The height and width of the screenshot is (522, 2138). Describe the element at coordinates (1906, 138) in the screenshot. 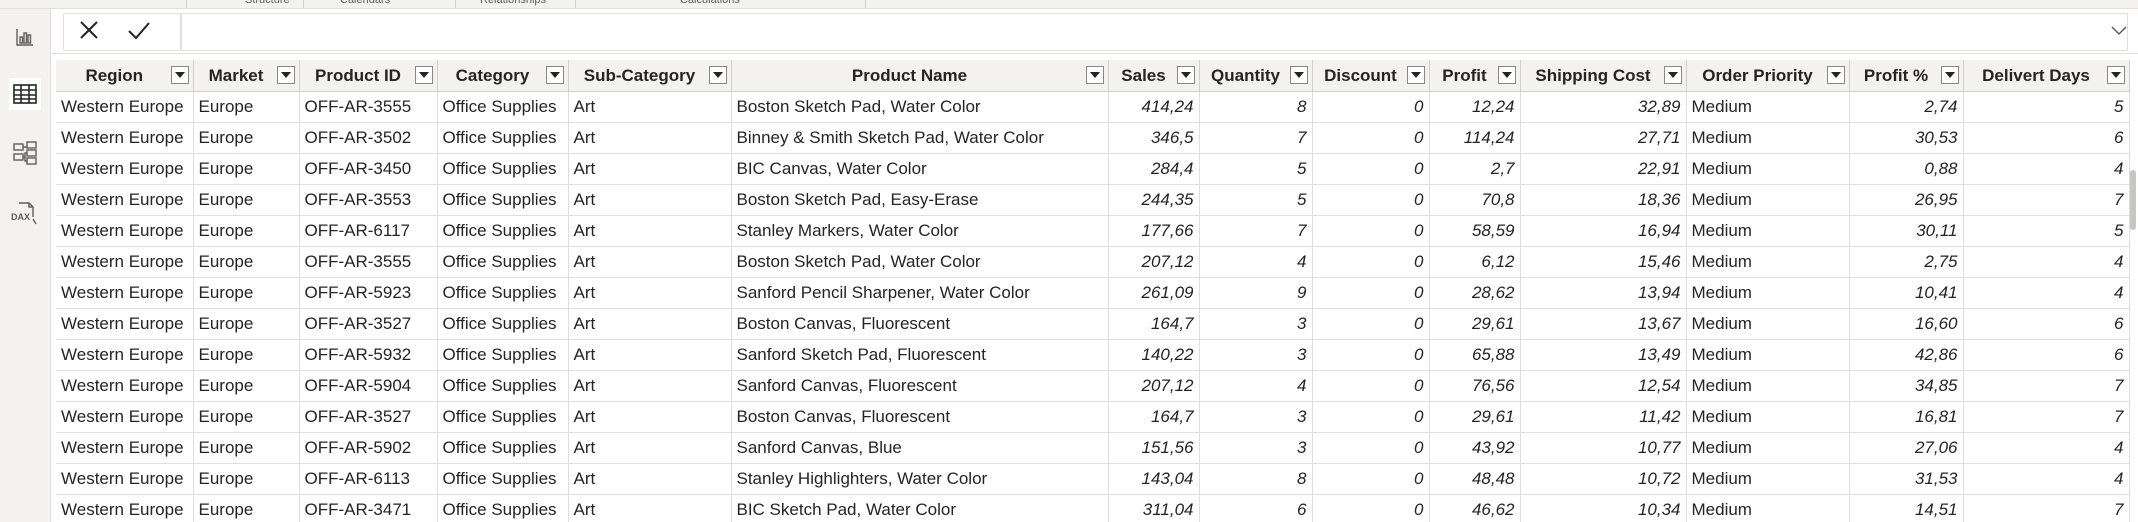

I see `cell-profit-pct: 30,53` at that location.